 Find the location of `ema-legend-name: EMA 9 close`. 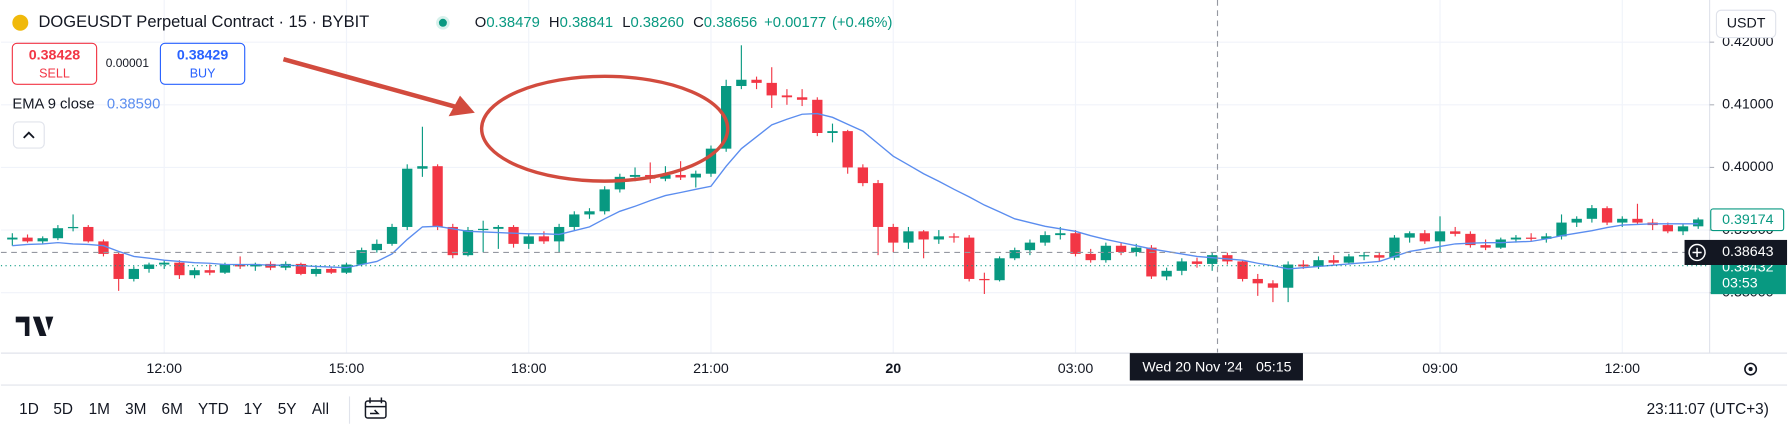

ema-legend-name: EMA 9 close is located at coordinates (53, 105).